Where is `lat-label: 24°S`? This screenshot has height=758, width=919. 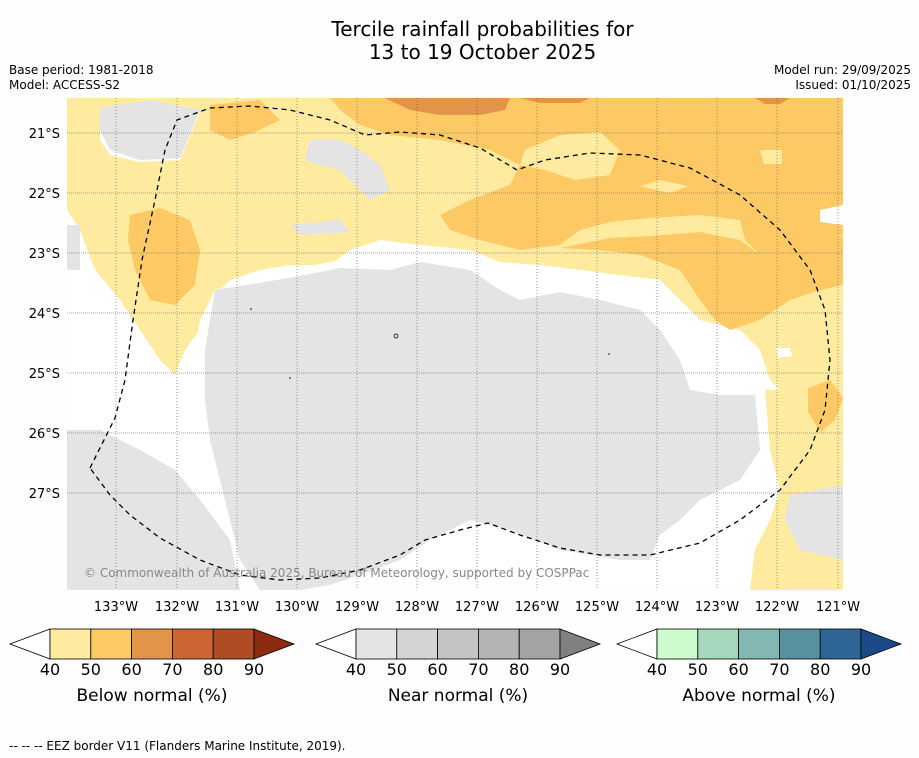 lat-label: 24°S is located at coordinates (44, 314).